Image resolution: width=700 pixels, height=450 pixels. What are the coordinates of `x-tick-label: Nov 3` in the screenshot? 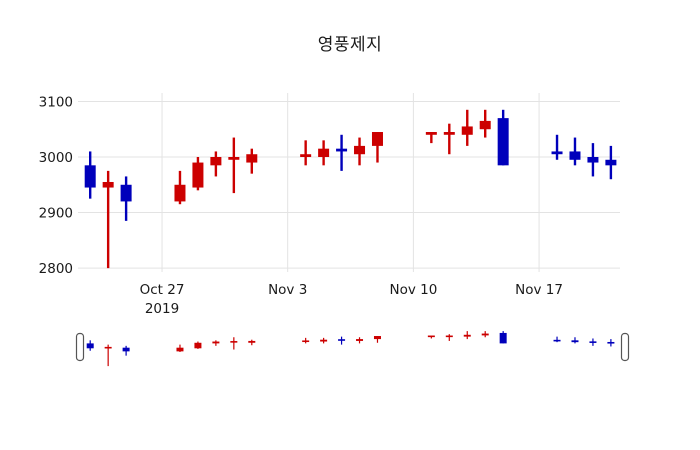 It's located at (287, 290).